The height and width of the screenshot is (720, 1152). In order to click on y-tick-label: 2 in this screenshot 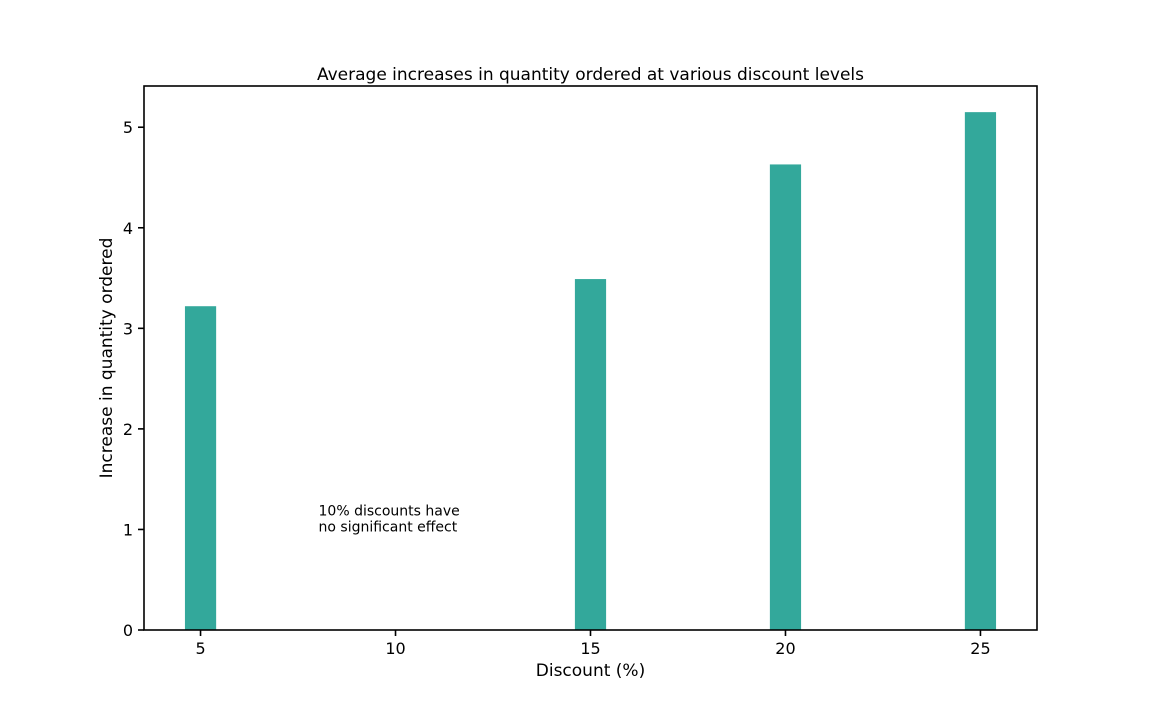, I will do `click(128, 429)`.